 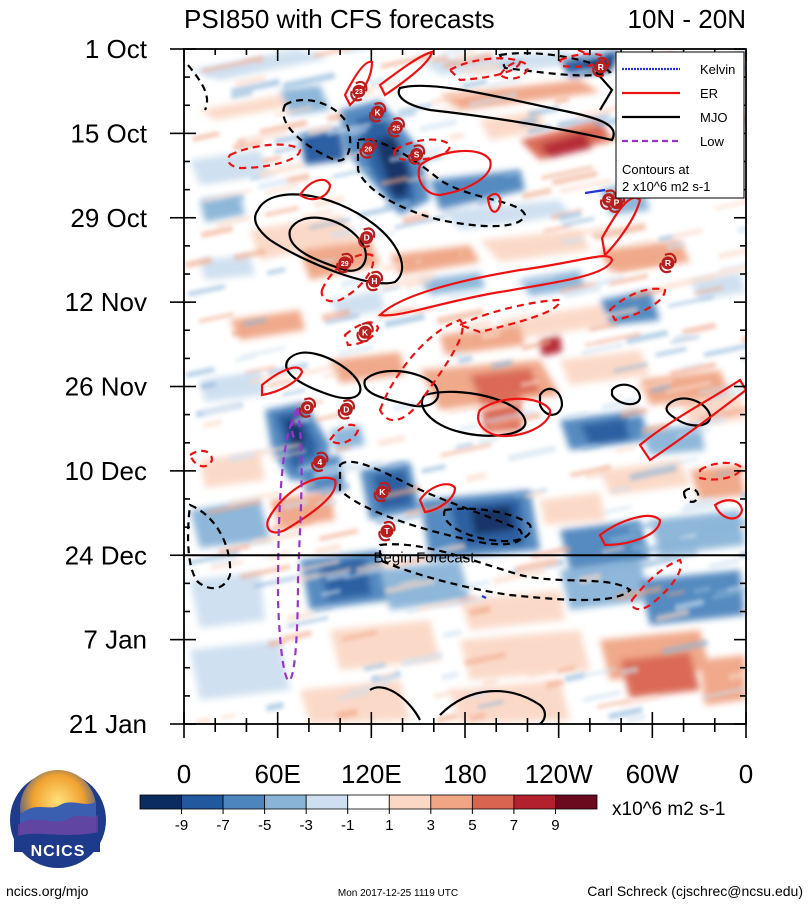 What do you see at coordinates (320, 461) in the screenshot?
I see `storm-marker: 4` at bounding box center [320, 461].